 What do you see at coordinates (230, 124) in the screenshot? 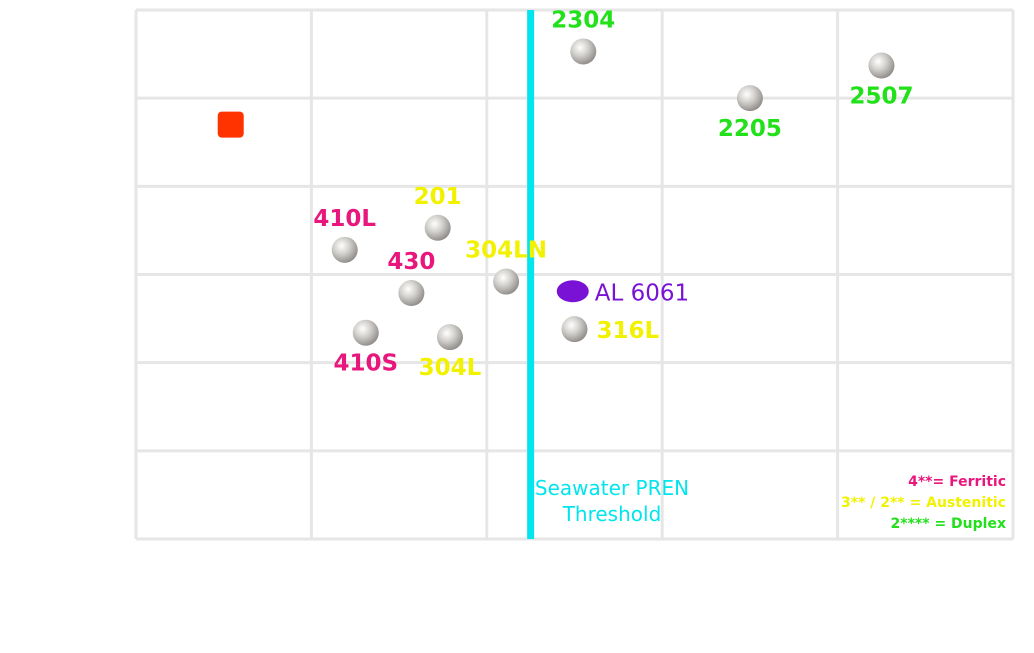
I see `red-square-marker` at bounding box center [230, 124].